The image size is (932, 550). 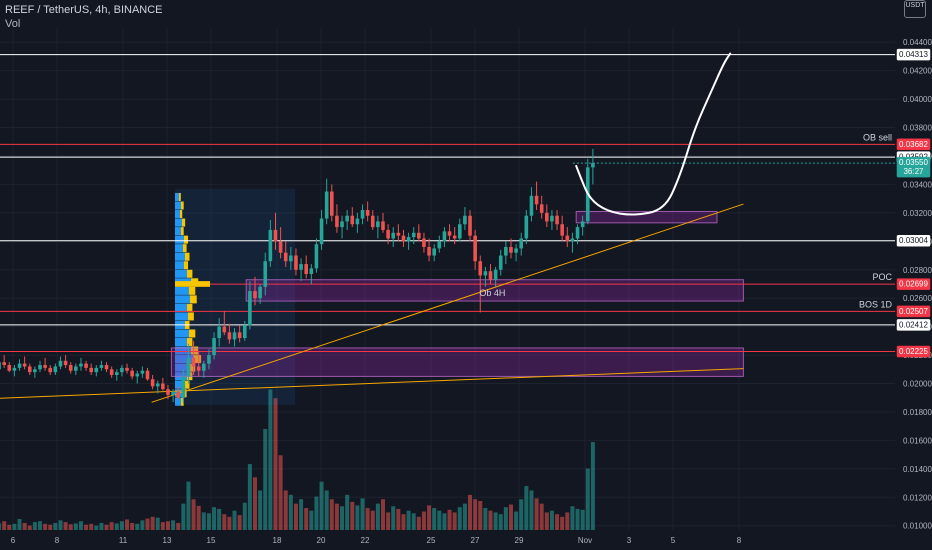 What do you see at coordinates (685, 220) in the screenshot?
I see `annotations: OB sell POC BOS 1D Ob 4H` at bounding box center [685, 220].